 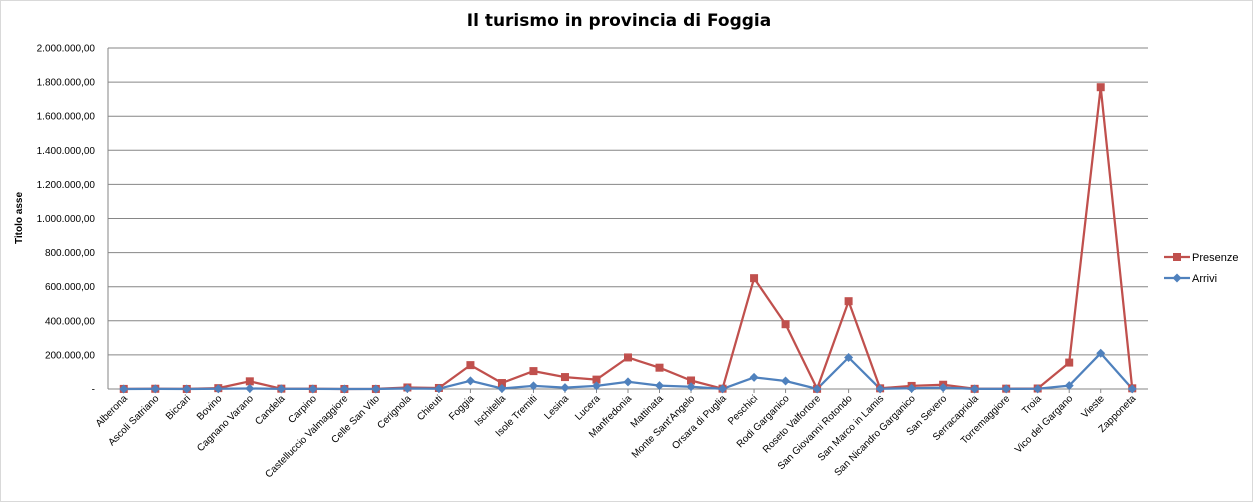 I want to click on y-tick-label: 1.200.000,00, so click(x=66, y=185).